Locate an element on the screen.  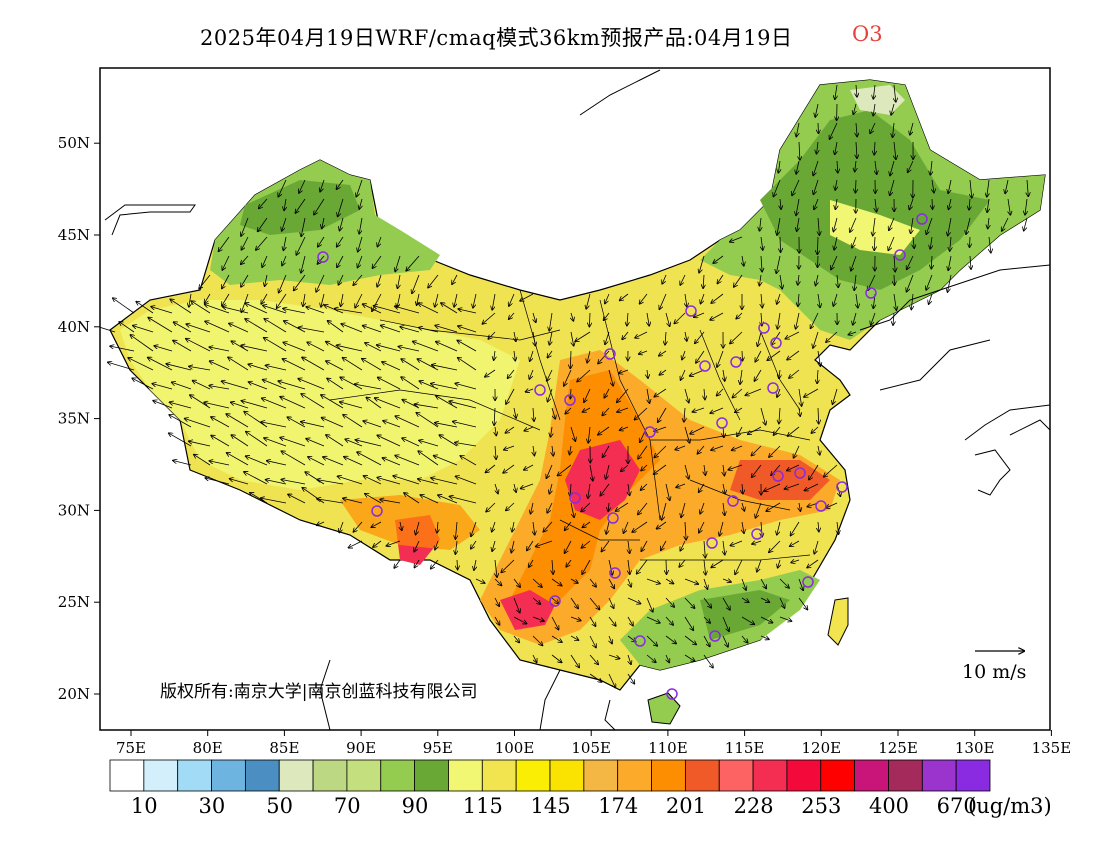
field-northwest-darkgreen is located at coordinates (300, 207).